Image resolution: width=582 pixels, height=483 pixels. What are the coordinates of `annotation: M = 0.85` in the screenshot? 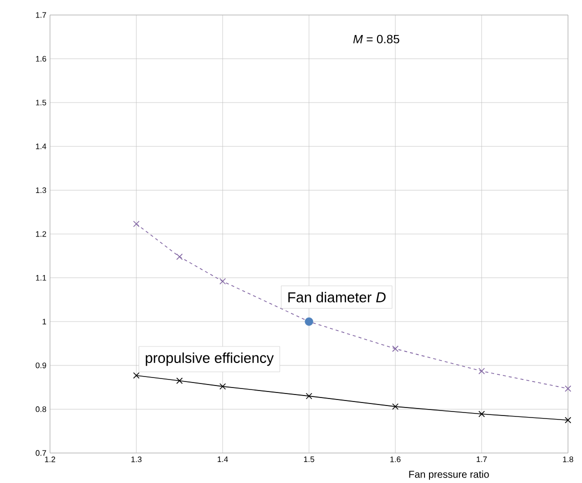 It's located at (376, 39).